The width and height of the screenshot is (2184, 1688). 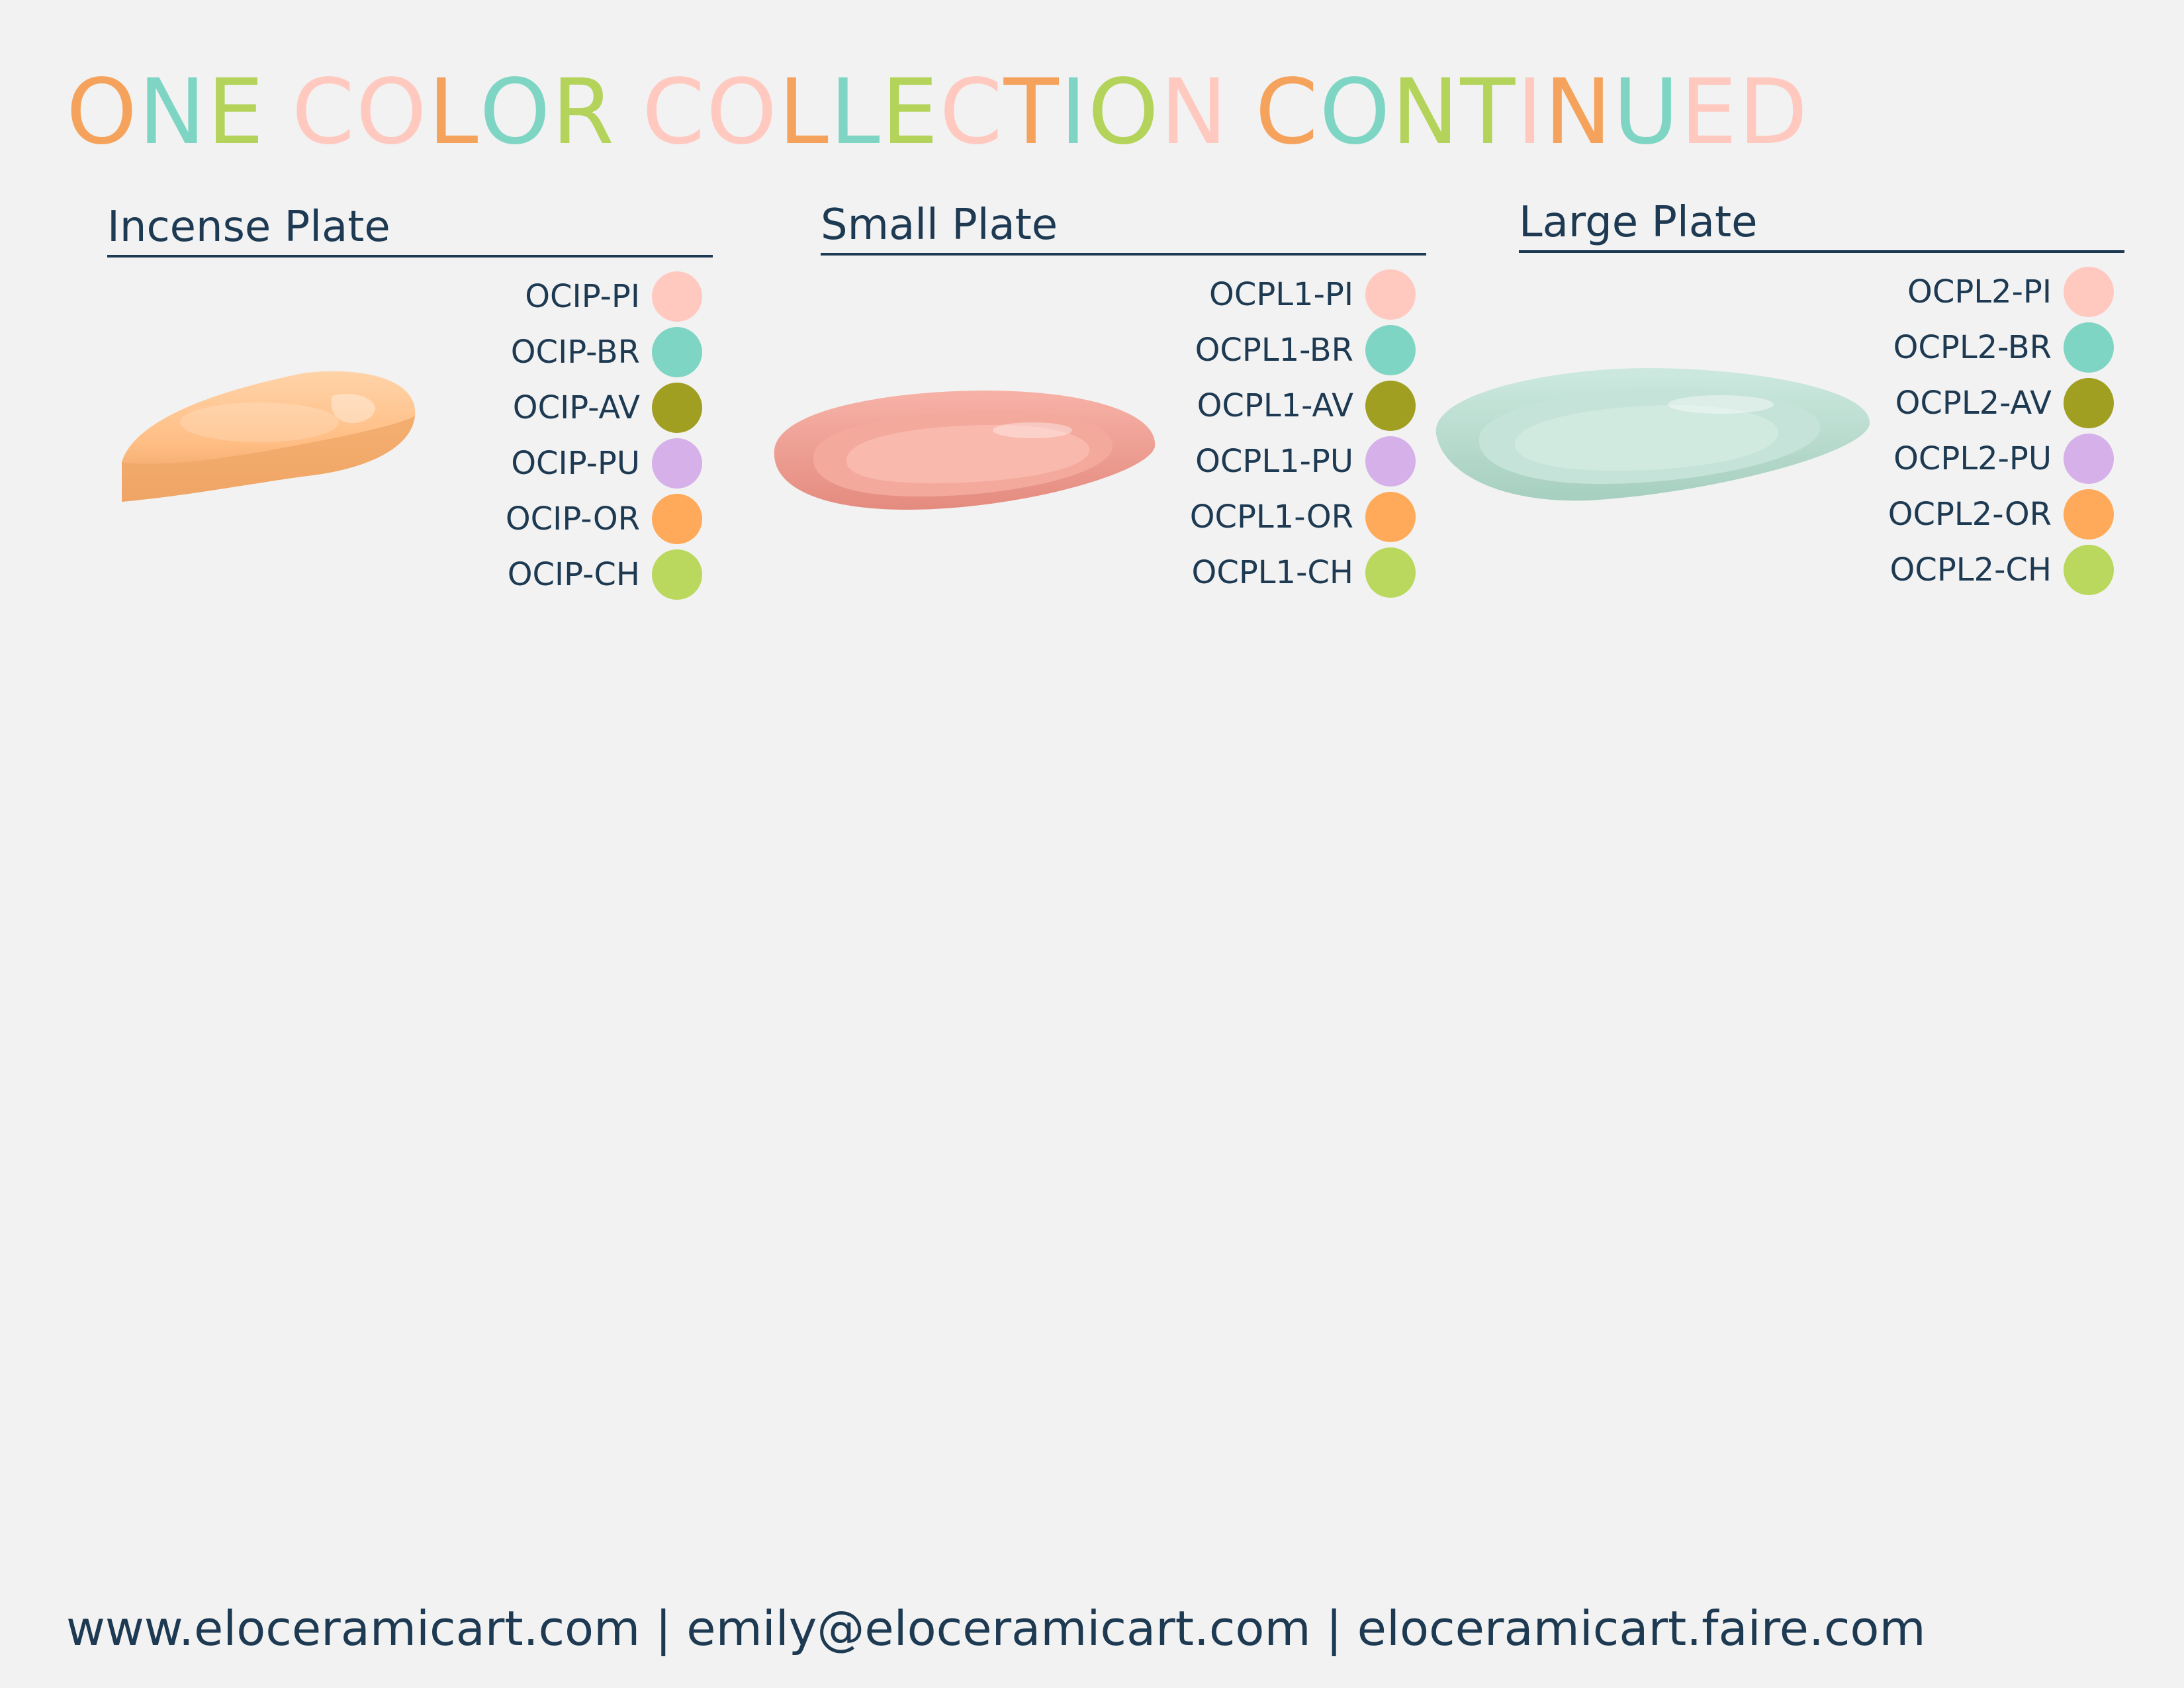 I want to click on section-title: Incense Plate, so click(x=248, y=227).